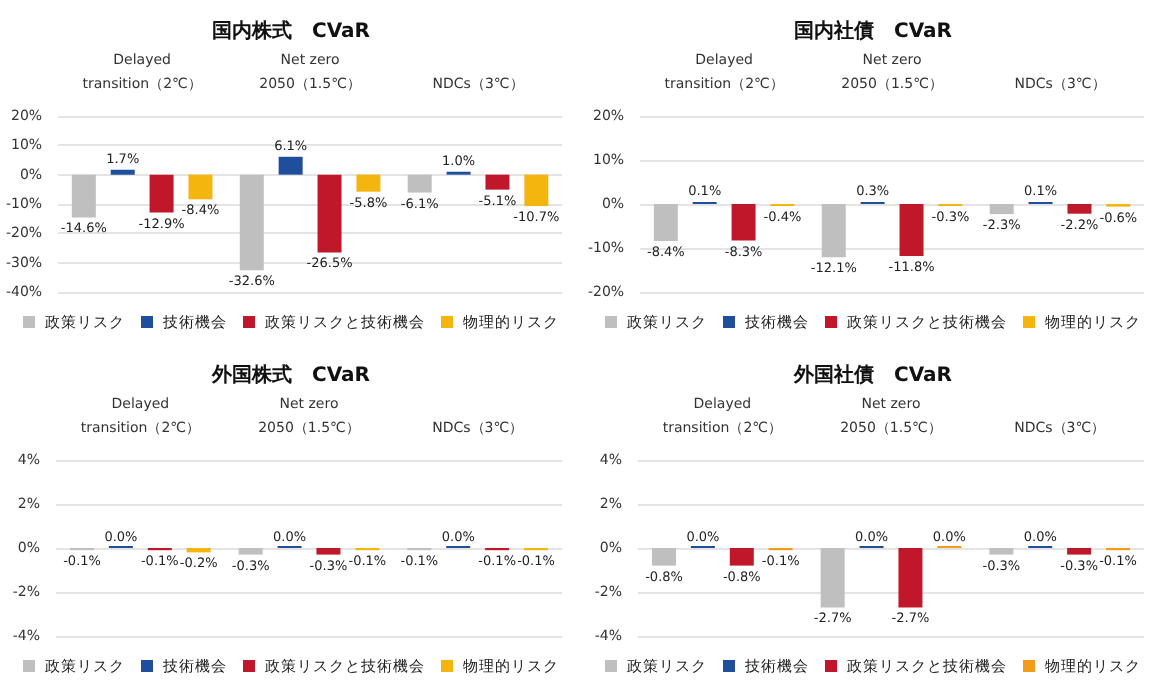  What do you see at coordinates (290, 375) in the screenshot?
I see `chart-title: 外国株式 CVaR` at bounding box center [290, 375].